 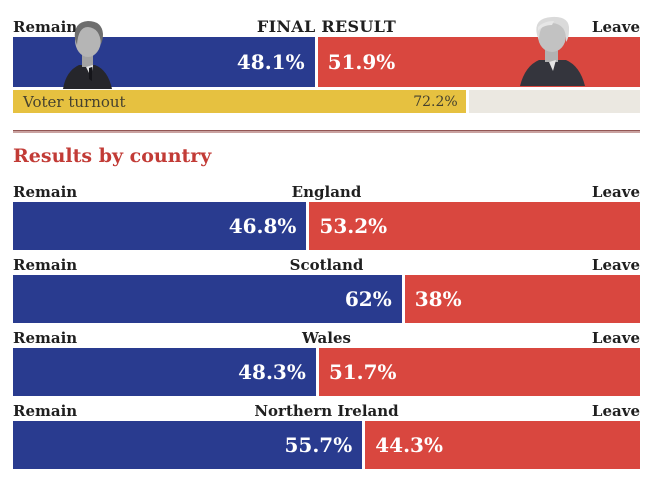 I want to click on leave-value: 38%, so click(x=438, y=299).